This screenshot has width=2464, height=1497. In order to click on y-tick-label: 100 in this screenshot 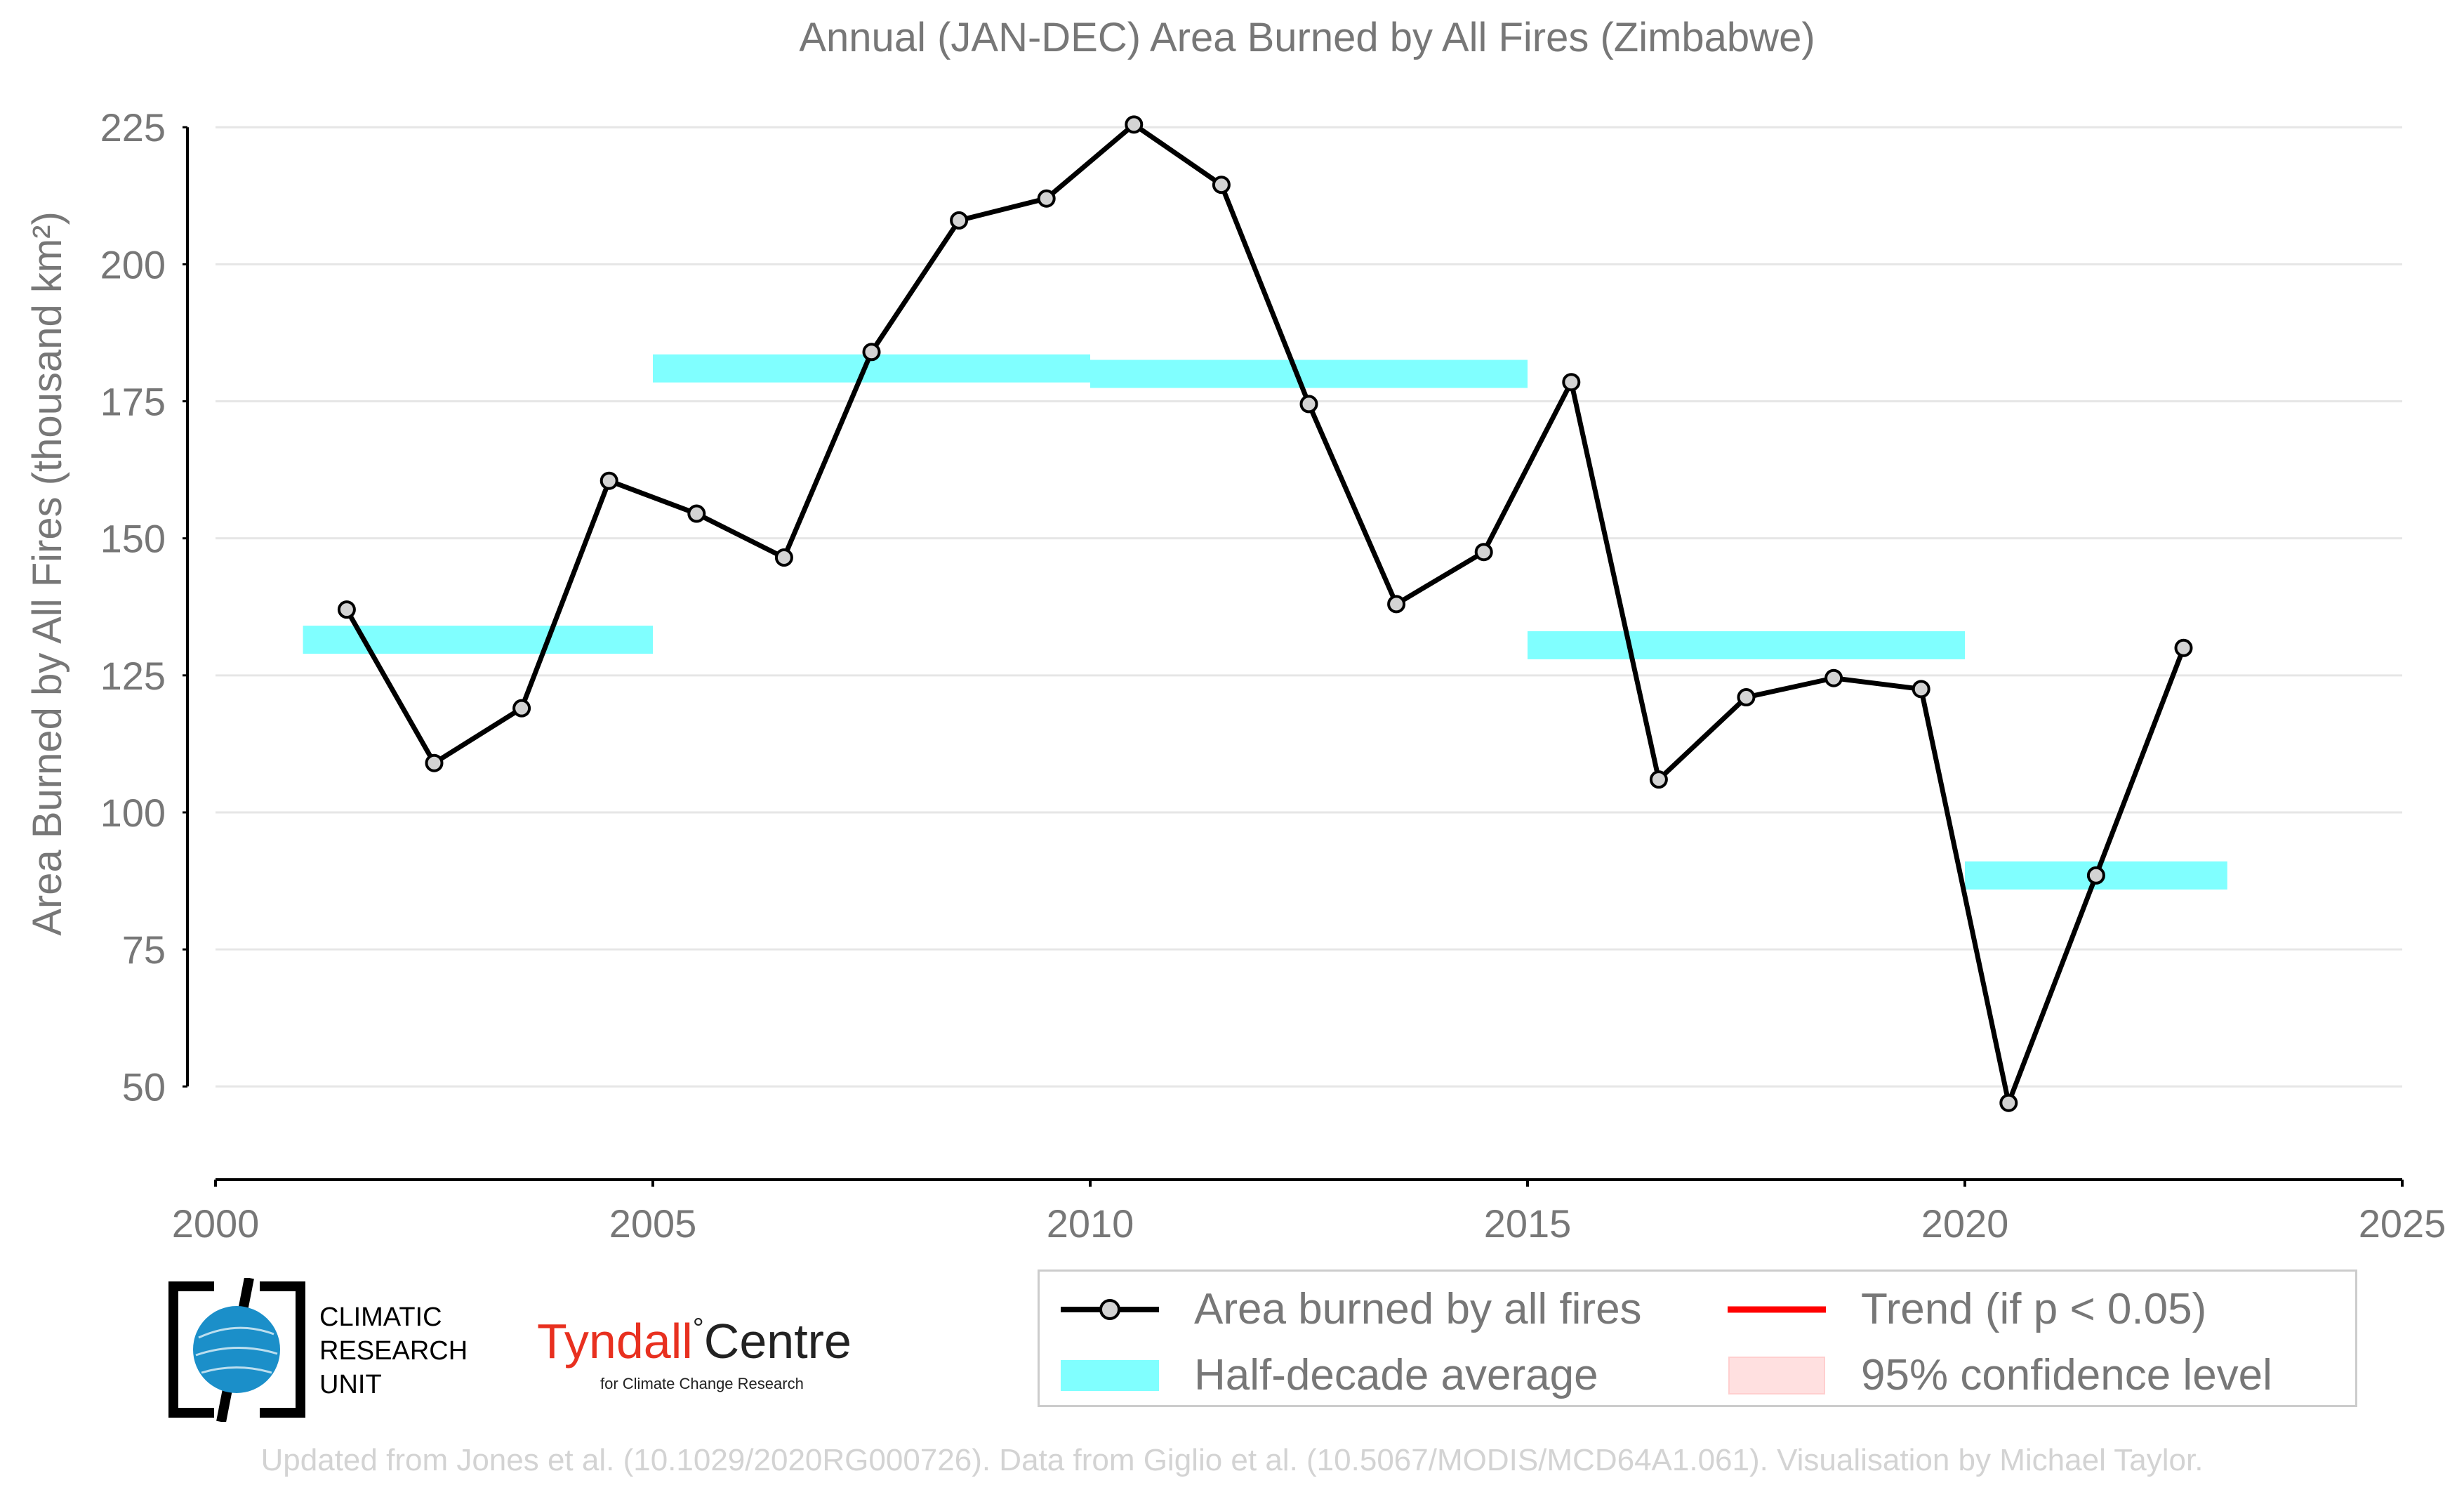, I will do `click(133, 813)`.